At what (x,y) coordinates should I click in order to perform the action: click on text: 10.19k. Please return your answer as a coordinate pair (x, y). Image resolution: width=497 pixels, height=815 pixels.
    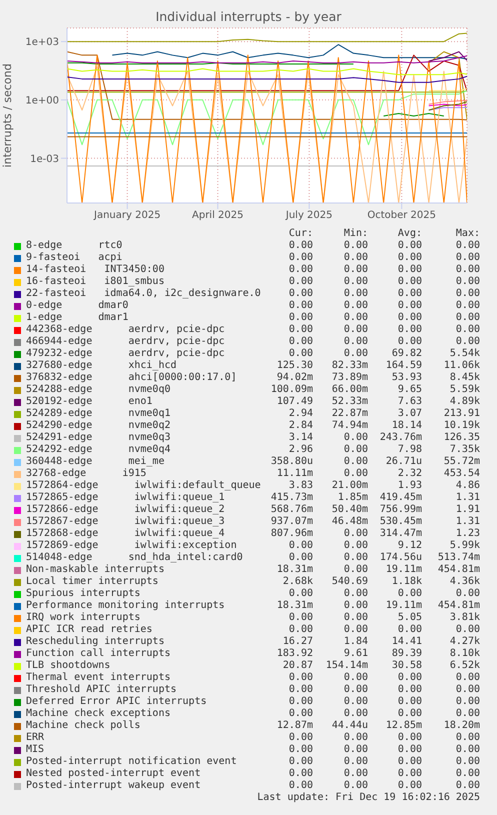
    Looking at the image, I should click on (462, 425).